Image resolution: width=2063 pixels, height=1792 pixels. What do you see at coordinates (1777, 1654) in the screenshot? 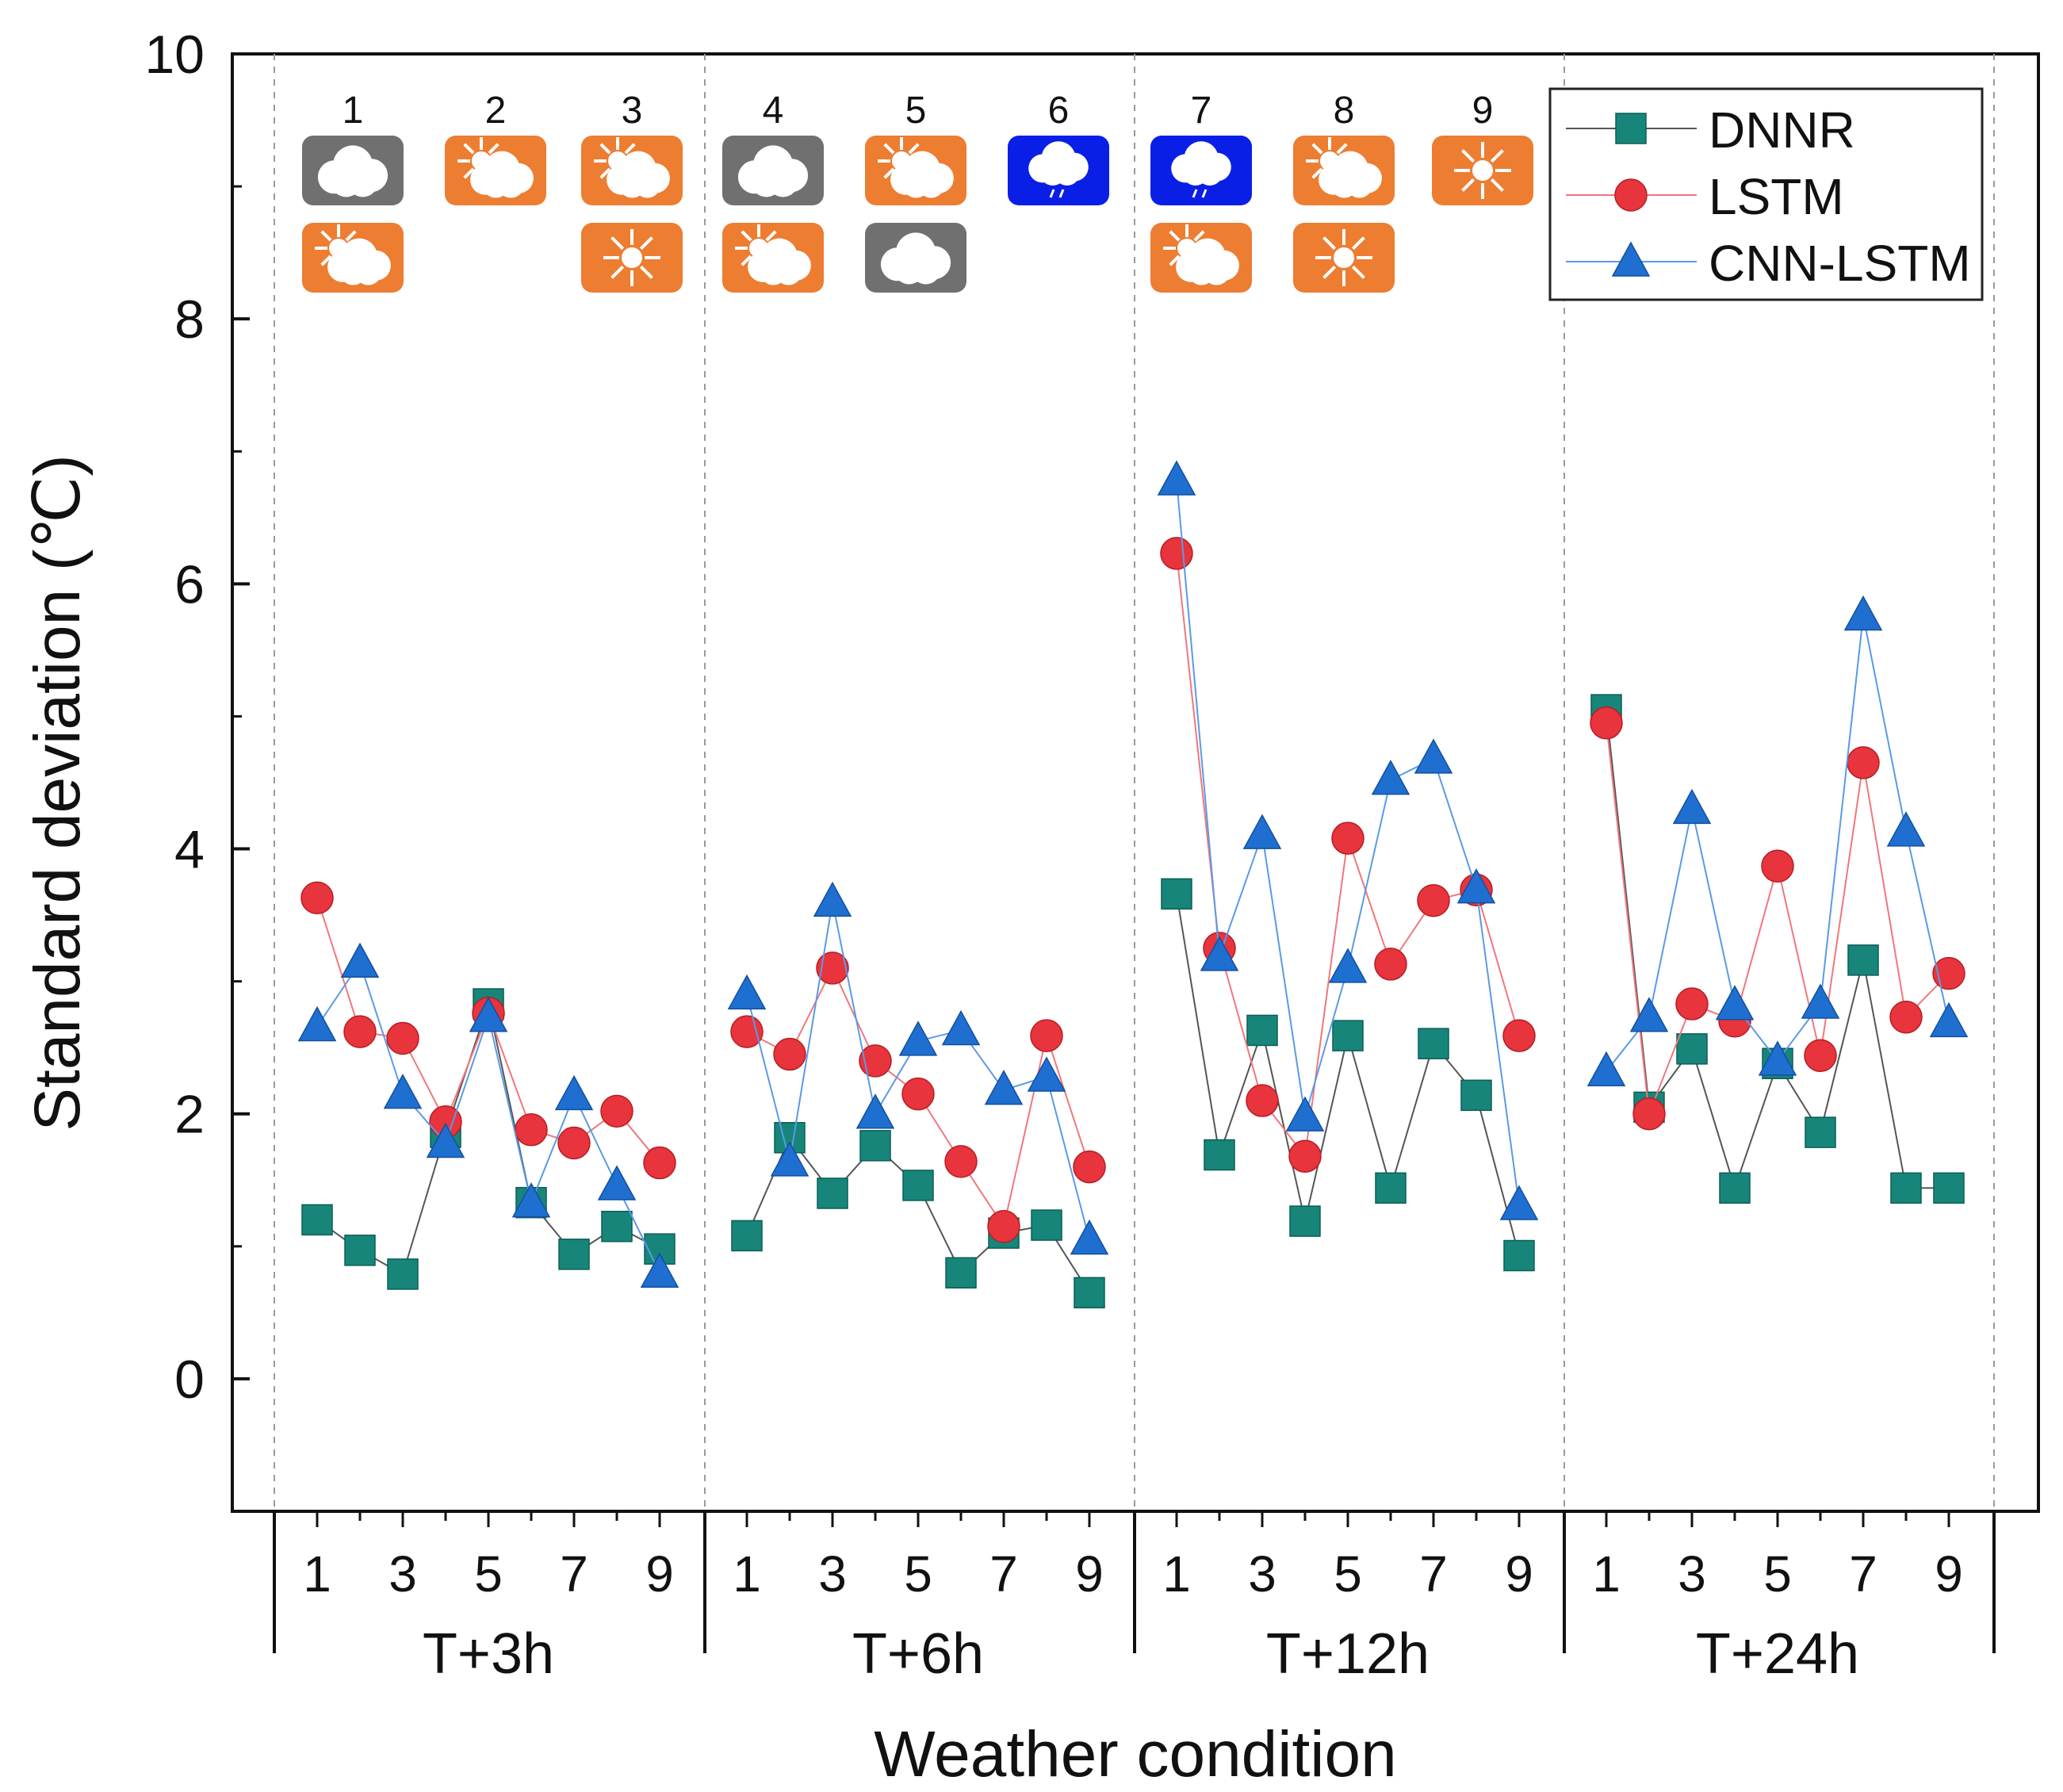
I see `group-label-3: T+24h` at bounding box center [1777, 1654].